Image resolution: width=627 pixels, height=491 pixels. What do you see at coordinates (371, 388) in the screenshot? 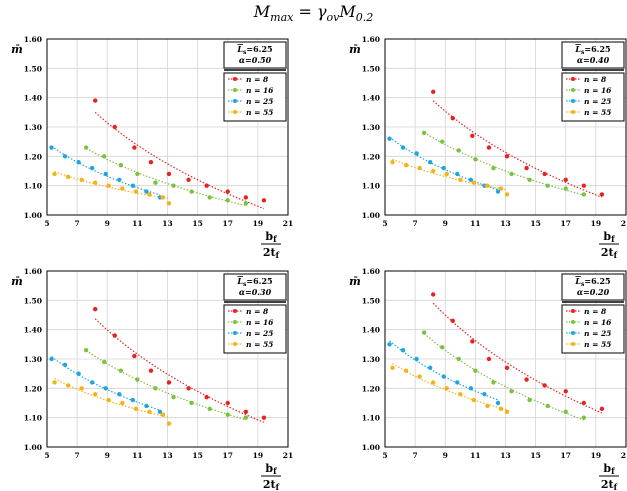
I see `y-tick-label: 1.20` at bounding box center [371, 388].